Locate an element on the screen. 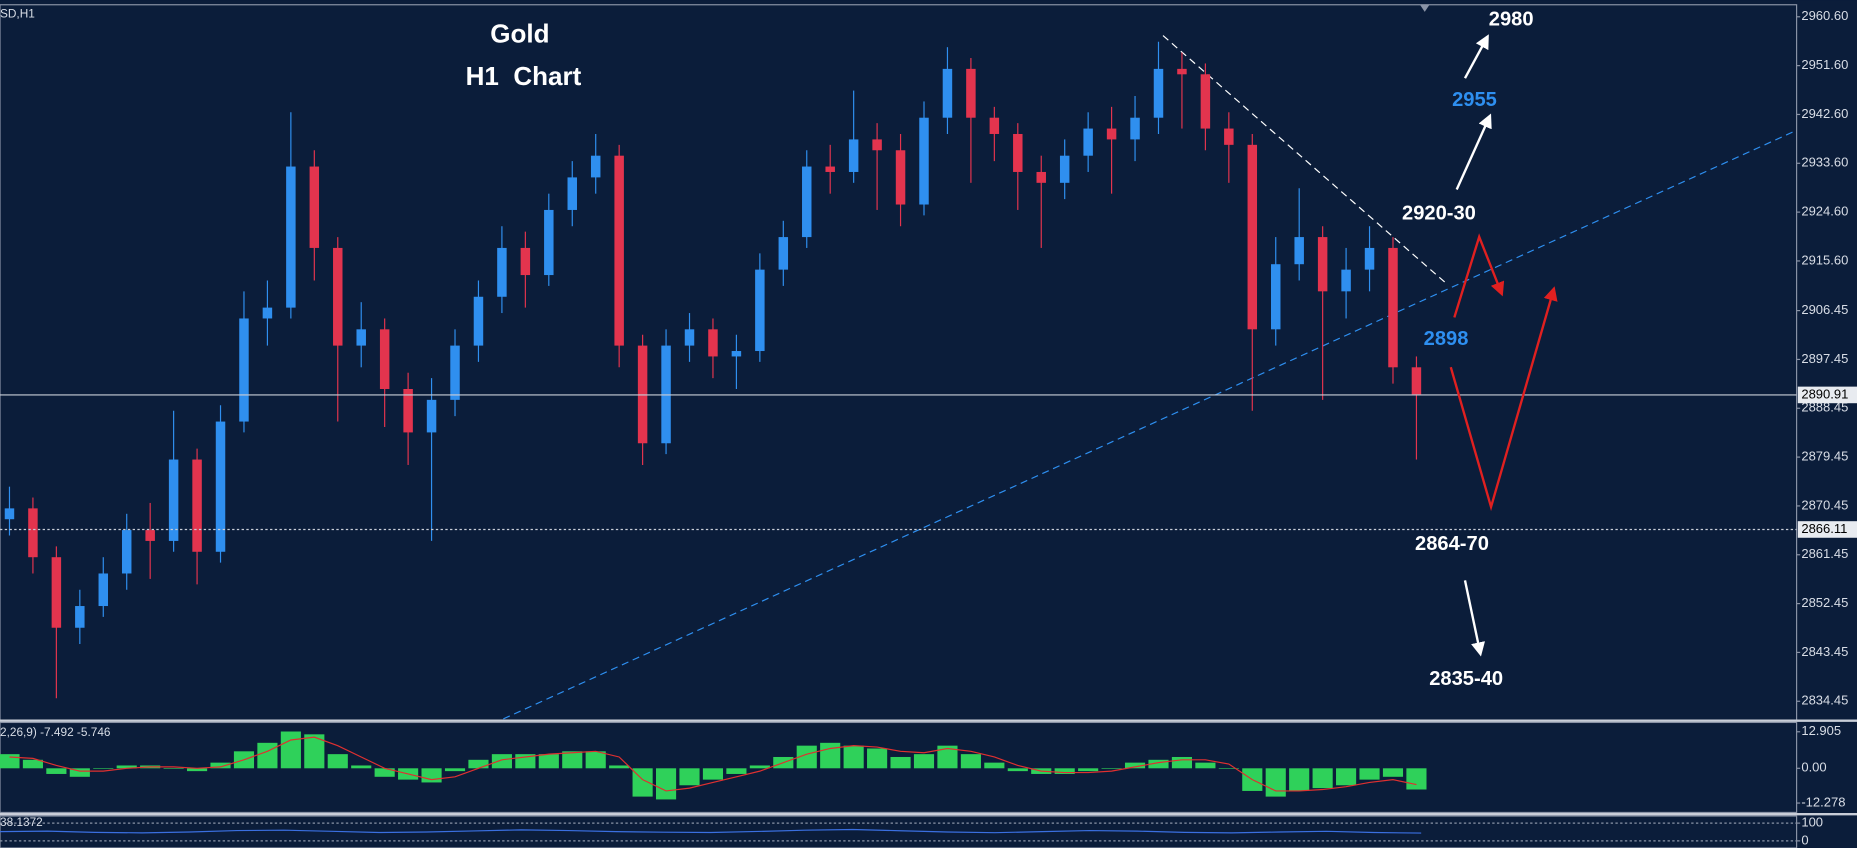  y-tick-label: 12.905 is located at coordinates (1821, 730).